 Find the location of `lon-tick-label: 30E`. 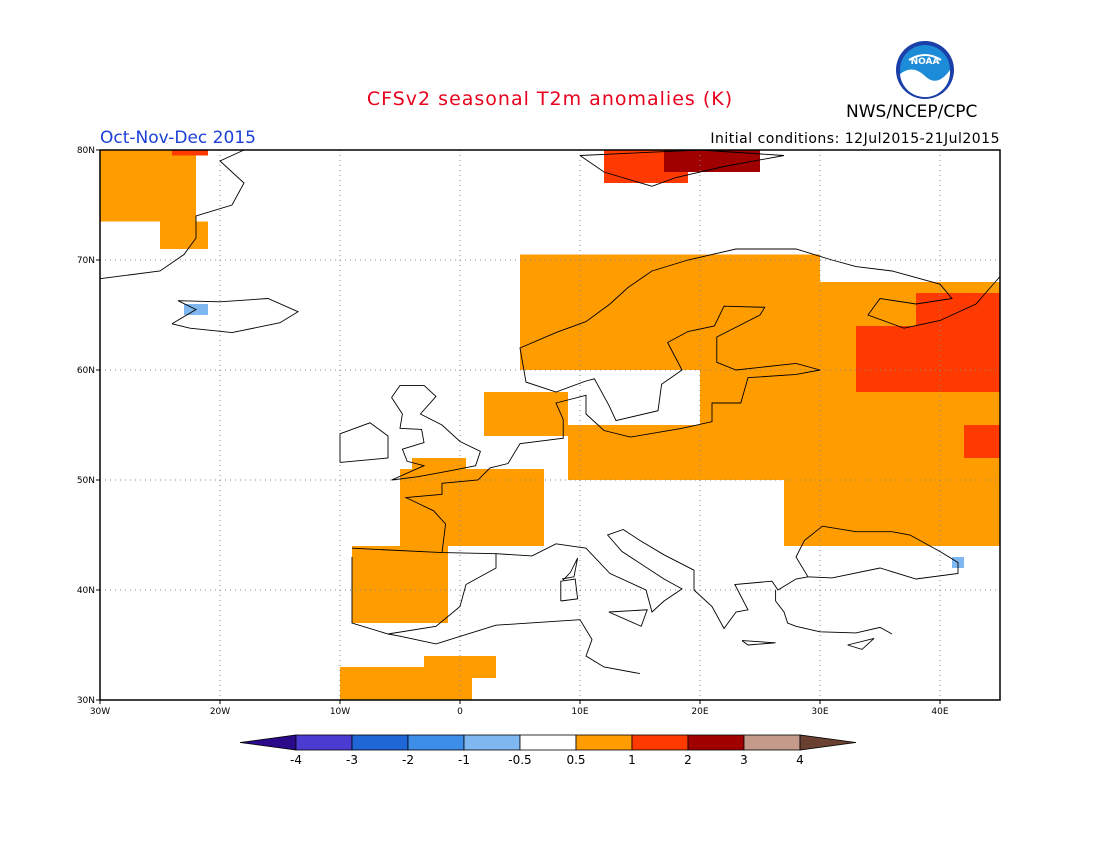

lon-tick-label: 30E is located at coordinates (819, 712).